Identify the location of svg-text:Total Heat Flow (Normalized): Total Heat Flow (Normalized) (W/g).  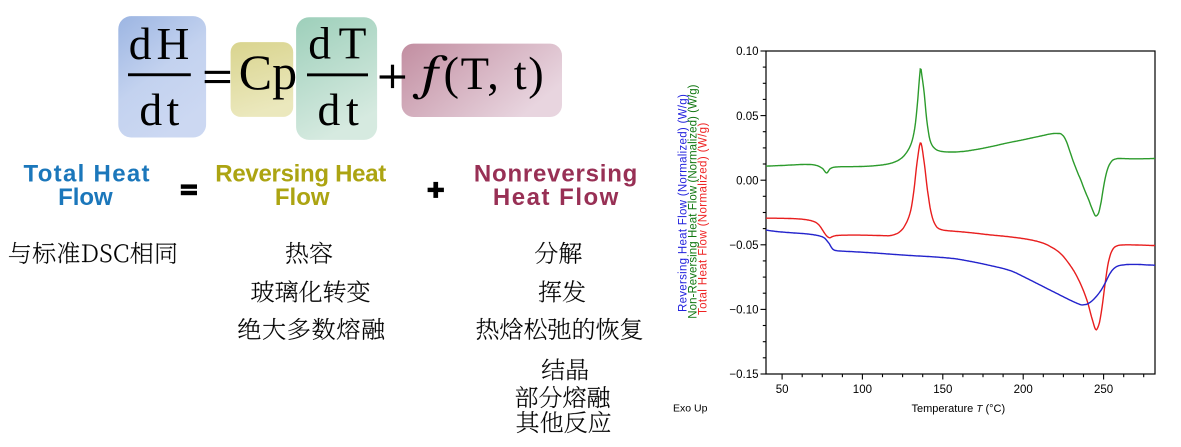
(704, 219).